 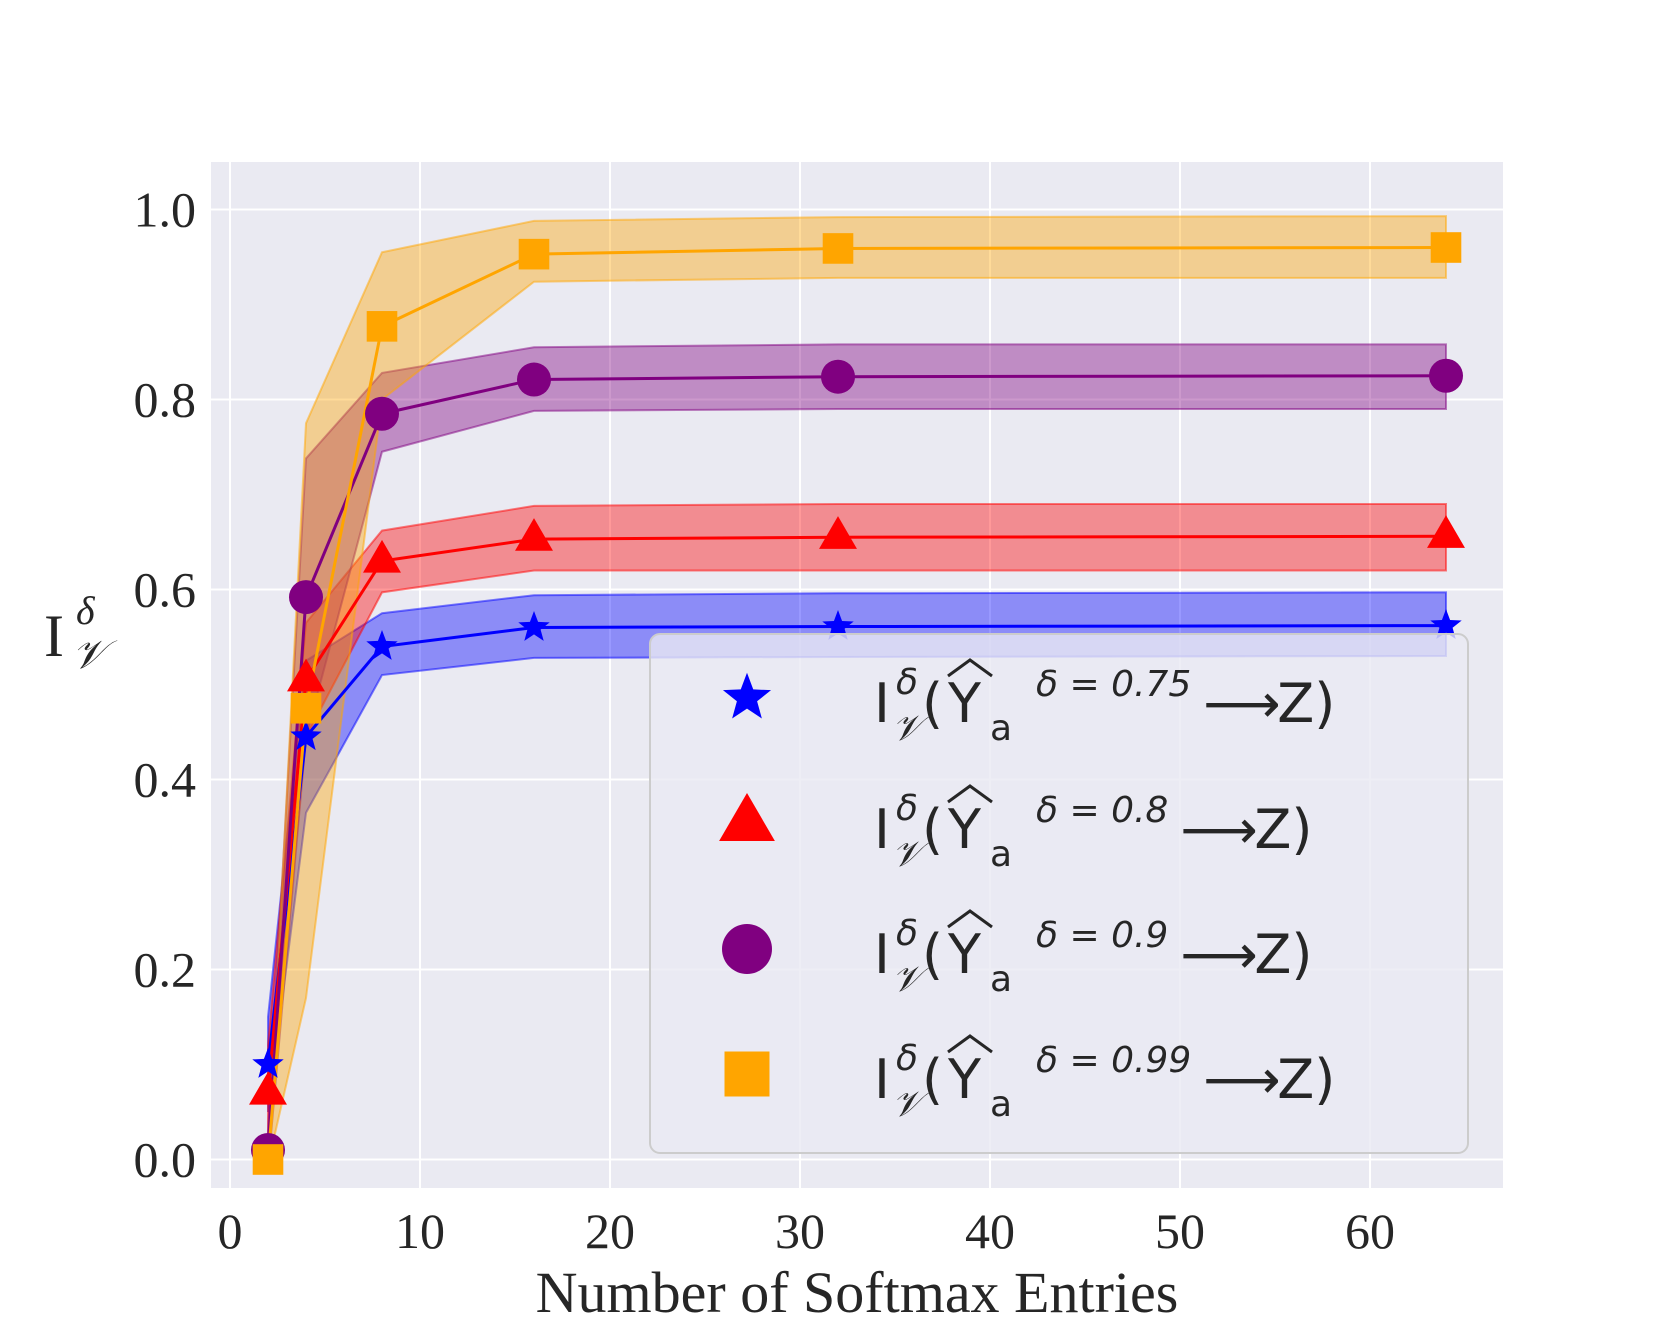 I want to click on y-tick-label: 0.2, so click(x=165, y=970).